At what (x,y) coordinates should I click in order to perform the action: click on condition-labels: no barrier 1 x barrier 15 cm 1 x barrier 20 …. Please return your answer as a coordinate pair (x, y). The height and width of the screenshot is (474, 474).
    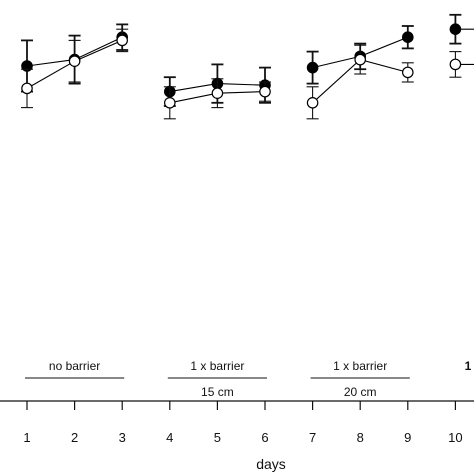
    Looking at the image, I should click on (248, 379).